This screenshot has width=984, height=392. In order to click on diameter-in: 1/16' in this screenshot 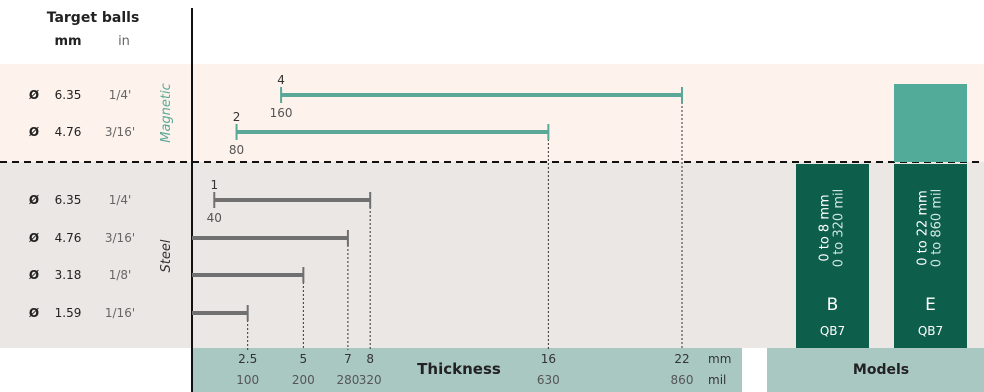, I will do `click(120, 313)`.